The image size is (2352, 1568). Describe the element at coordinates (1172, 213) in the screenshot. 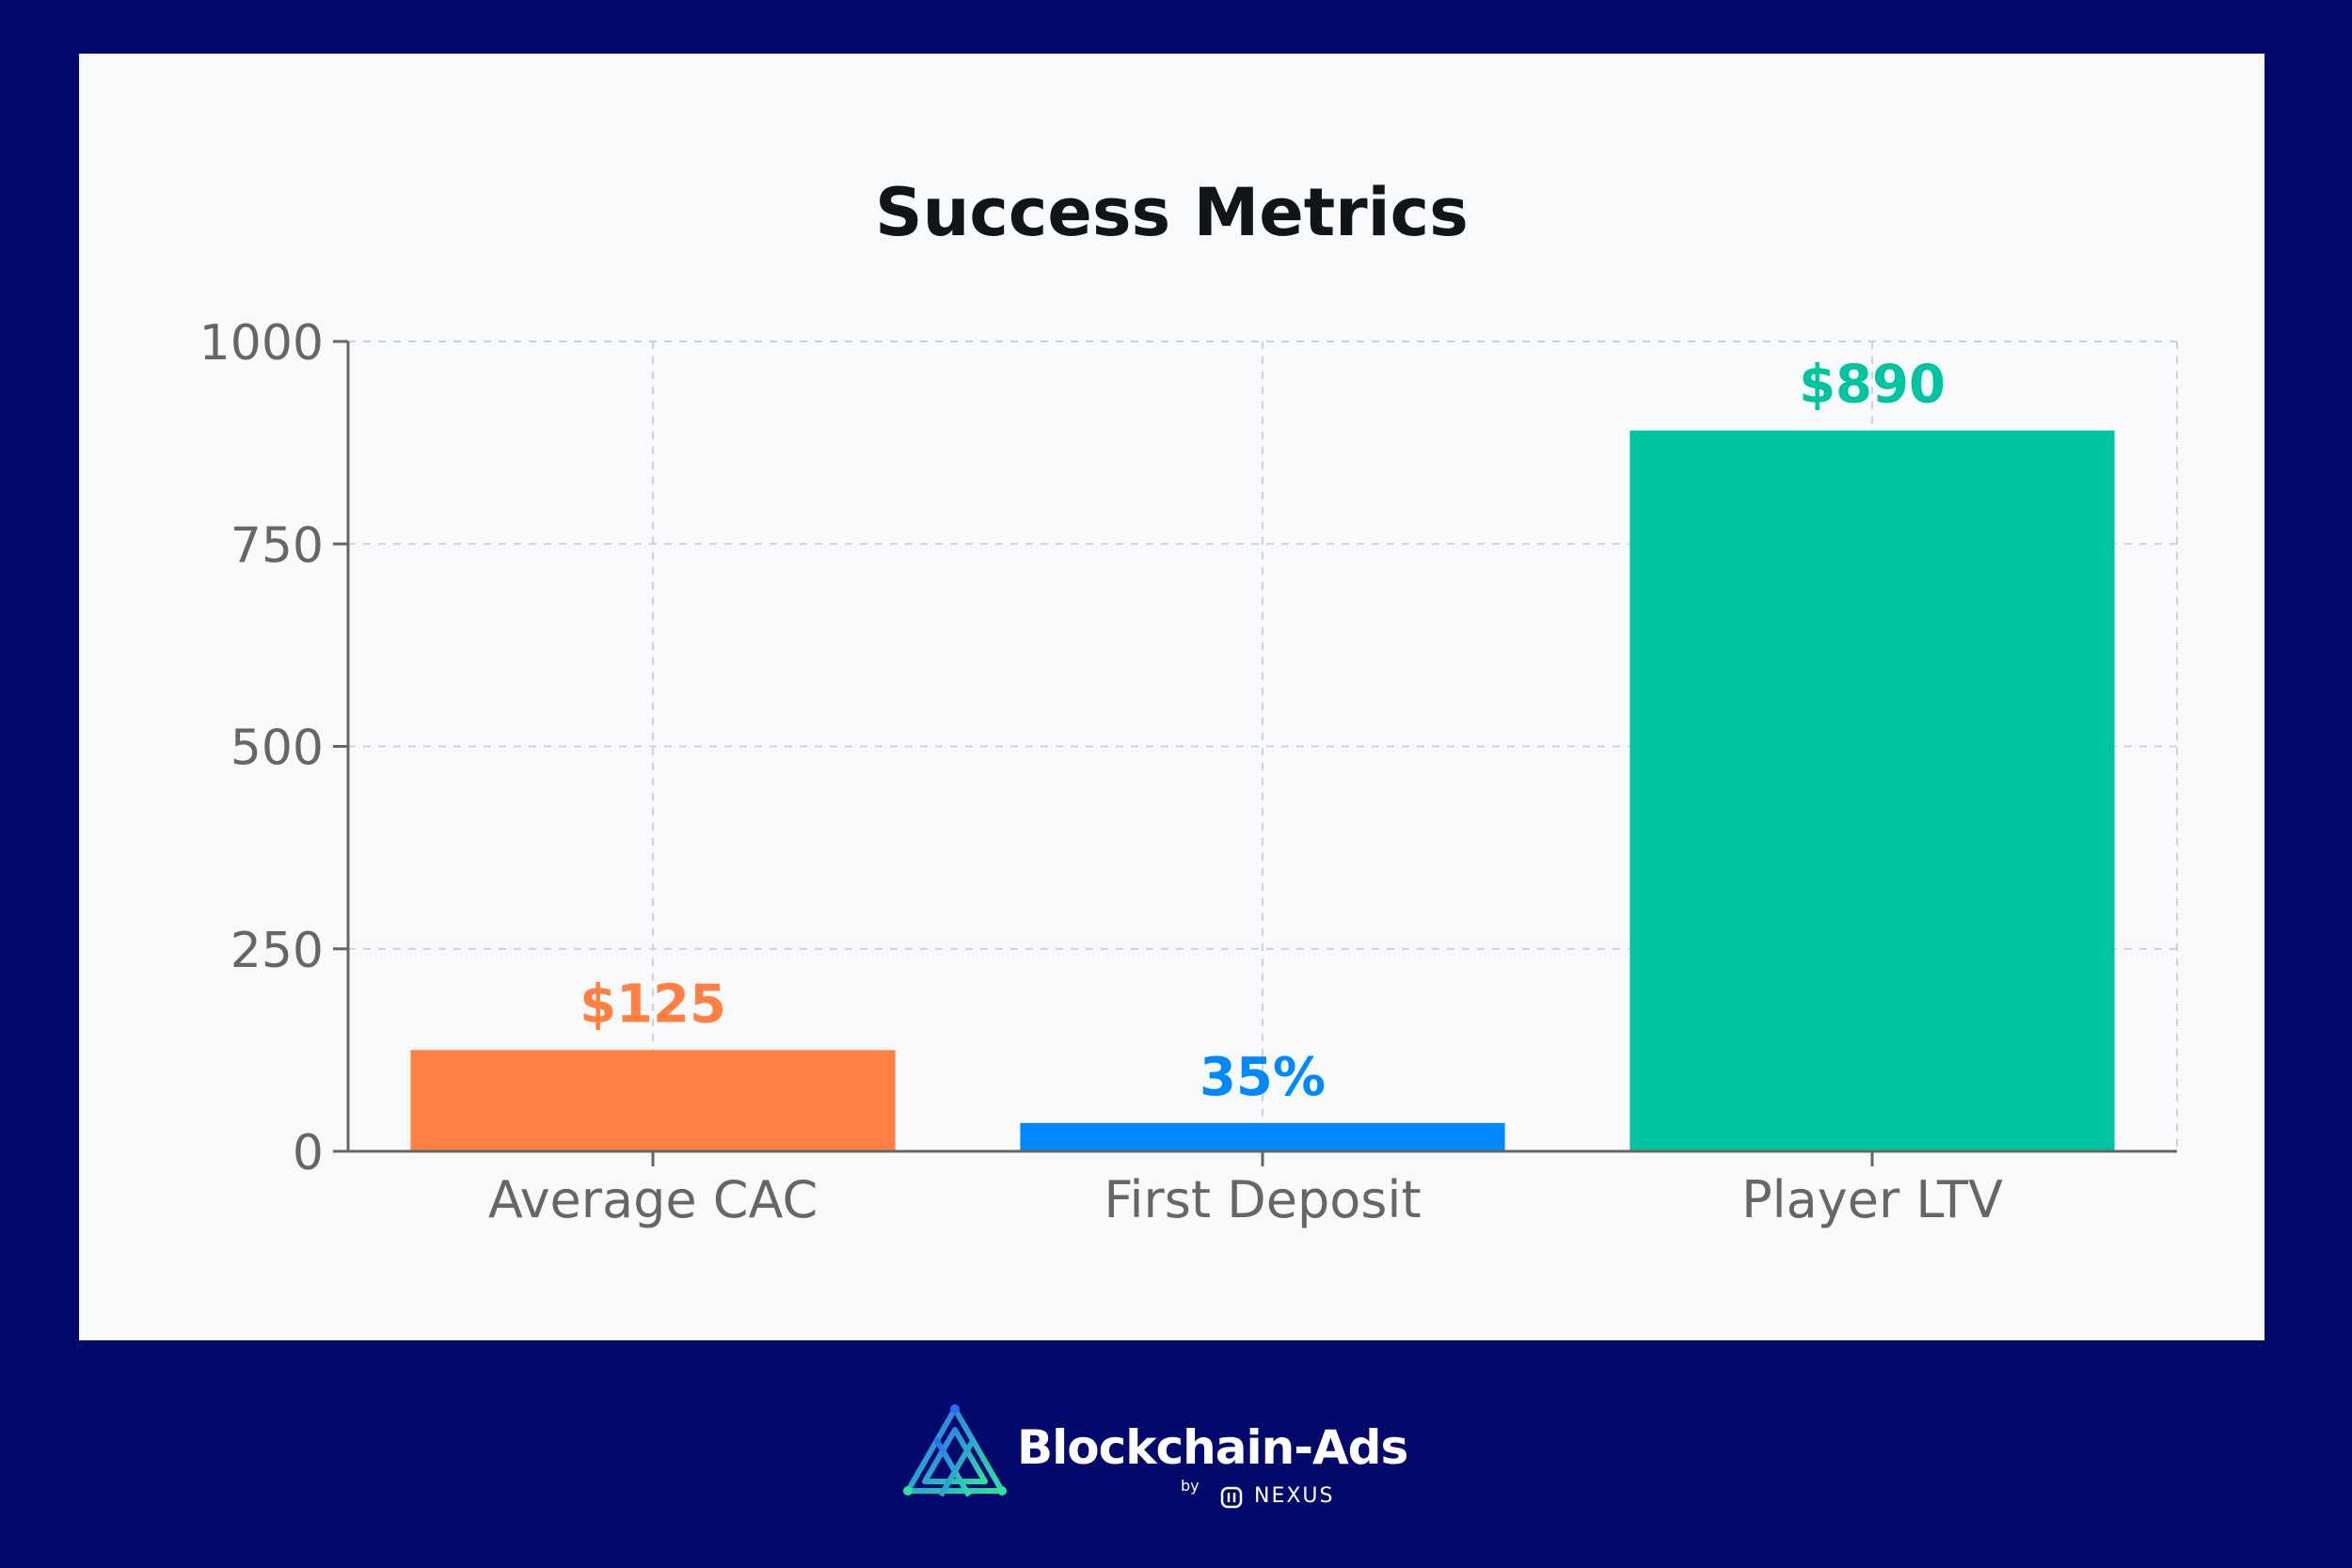

I see `chart-title: Success Metrics` at that location.